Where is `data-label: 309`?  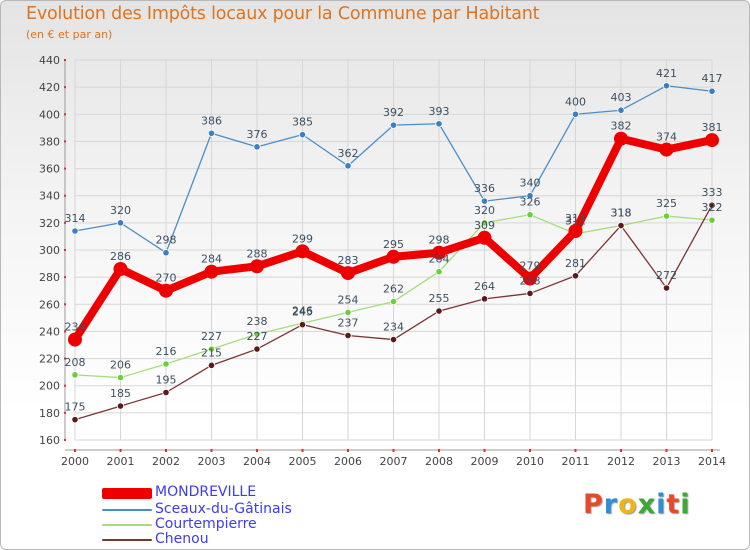
data-label: 309 is located at coordinates (484, 225).